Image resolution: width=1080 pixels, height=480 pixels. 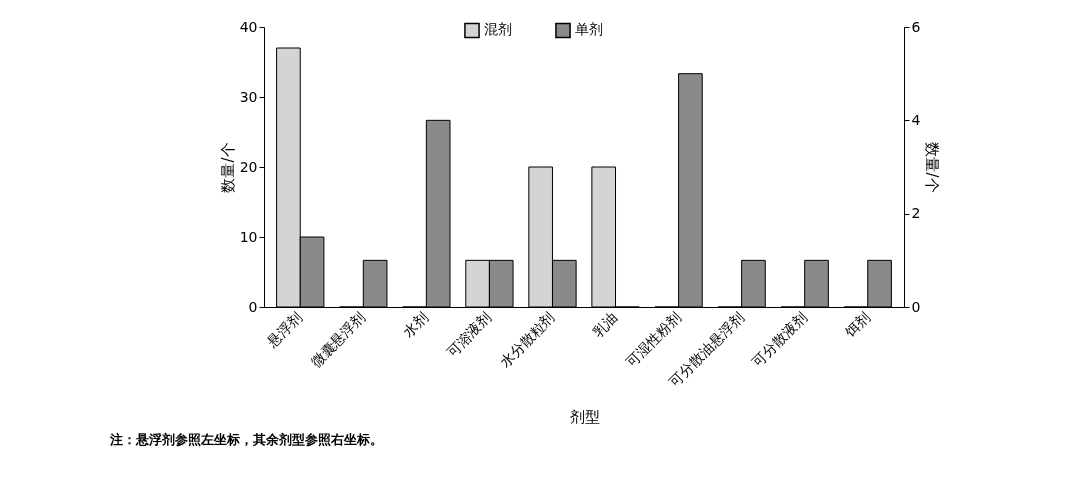 What do you see at coordinates (916, 213) in the screenshot?
I see `y2-tick-label: 2` at bounding box center [916, 213].